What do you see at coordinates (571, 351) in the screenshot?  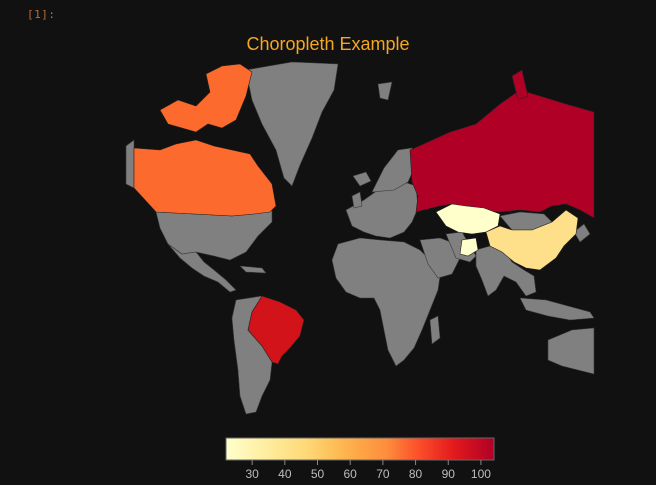 I see `country-australia` at bounding box center [571, 351].